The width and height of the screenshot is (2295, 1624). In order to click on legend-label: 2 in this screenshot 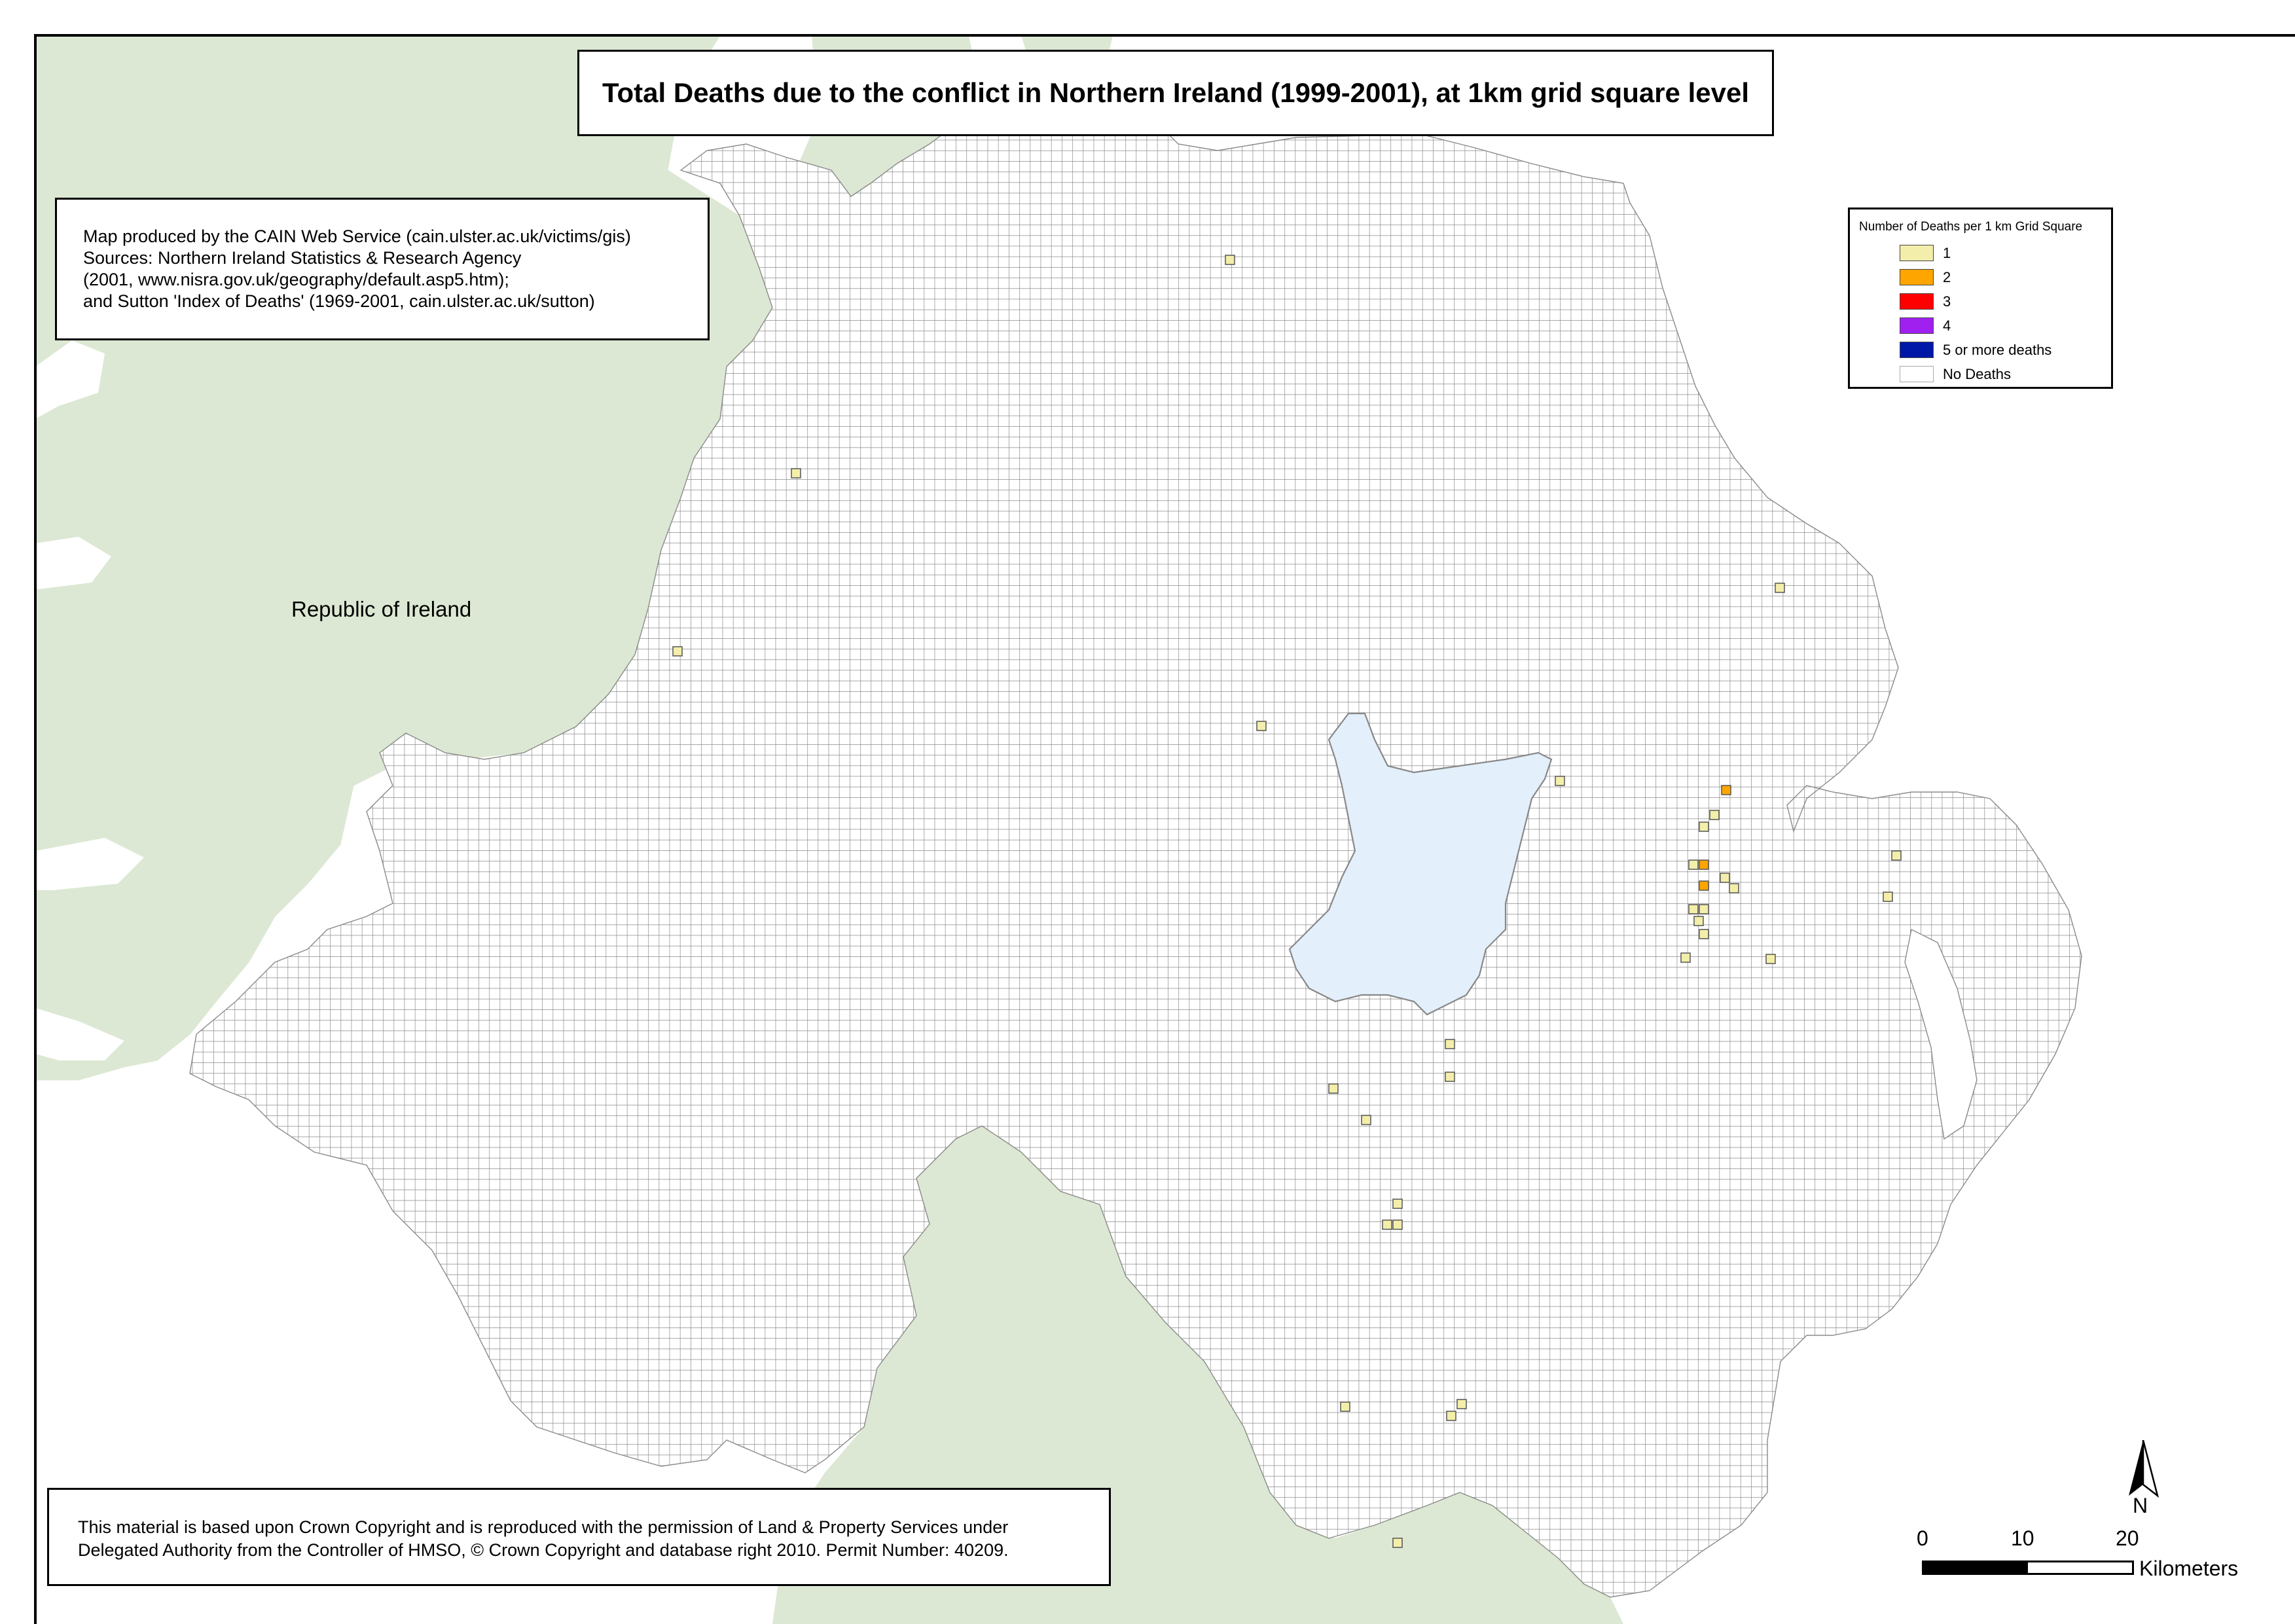, I will do `click(1947, 276)`.